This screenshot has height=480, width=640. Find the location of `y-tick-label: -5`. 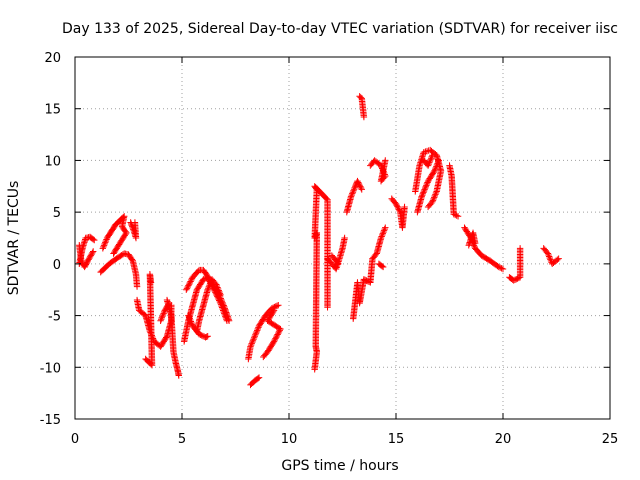

y-tick-label: -5 is located at coordinates (54, 317).